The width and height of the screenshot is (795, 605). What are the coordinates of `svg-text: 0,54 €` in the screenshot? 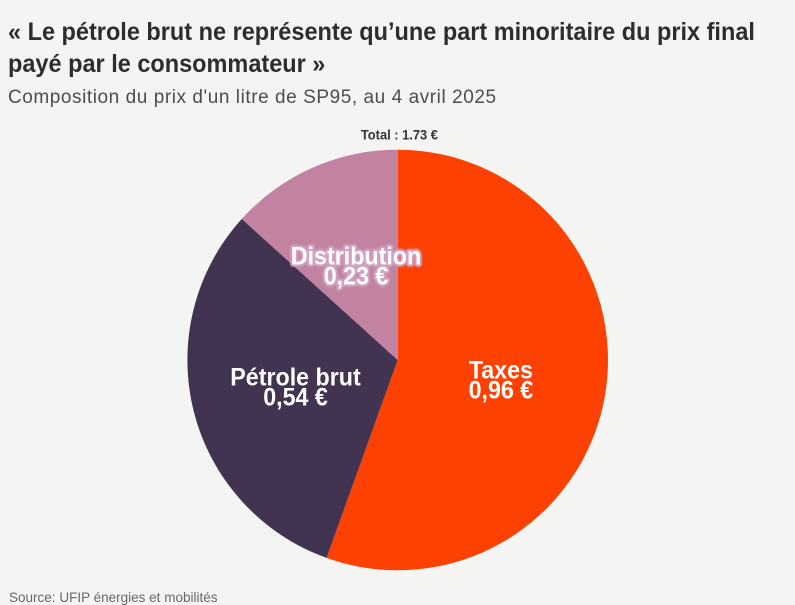 It's located at (295, 398).